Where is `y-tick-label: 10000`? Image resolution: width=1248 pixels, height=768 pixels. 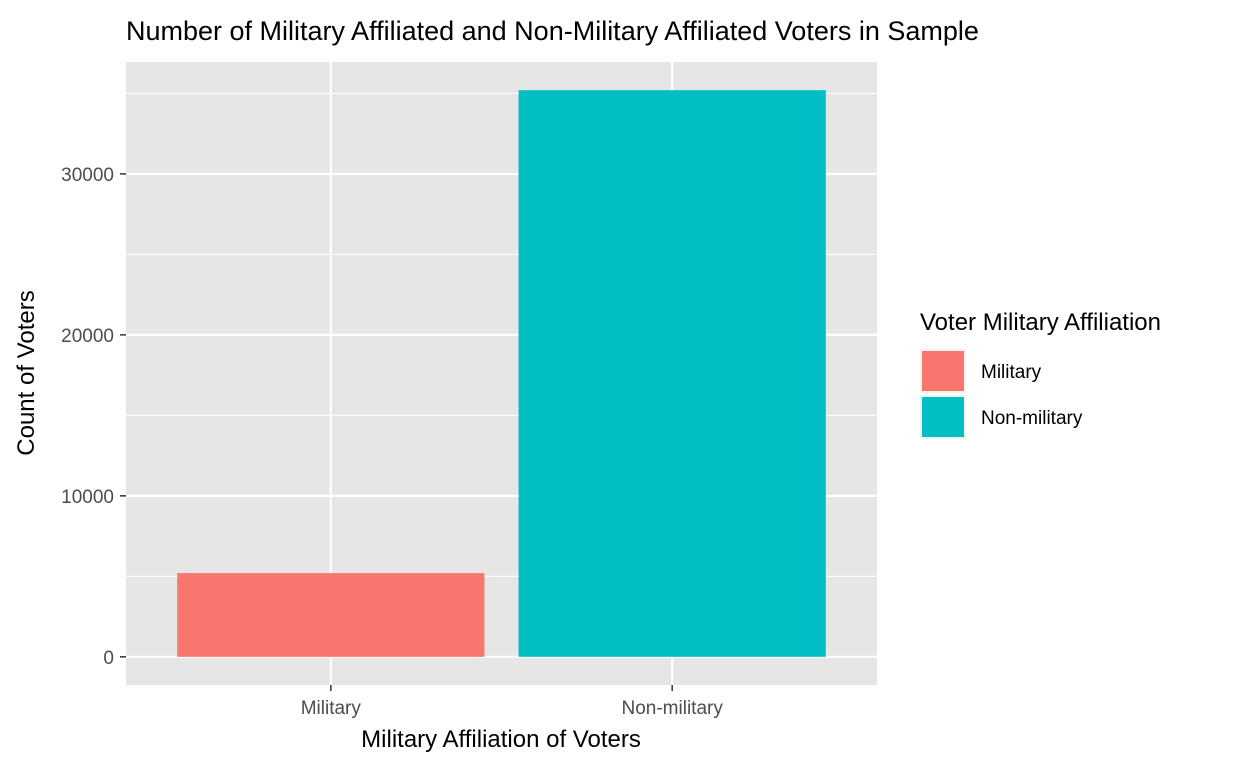 y-tick-label: 10000 is located at coordinates (87, 497).